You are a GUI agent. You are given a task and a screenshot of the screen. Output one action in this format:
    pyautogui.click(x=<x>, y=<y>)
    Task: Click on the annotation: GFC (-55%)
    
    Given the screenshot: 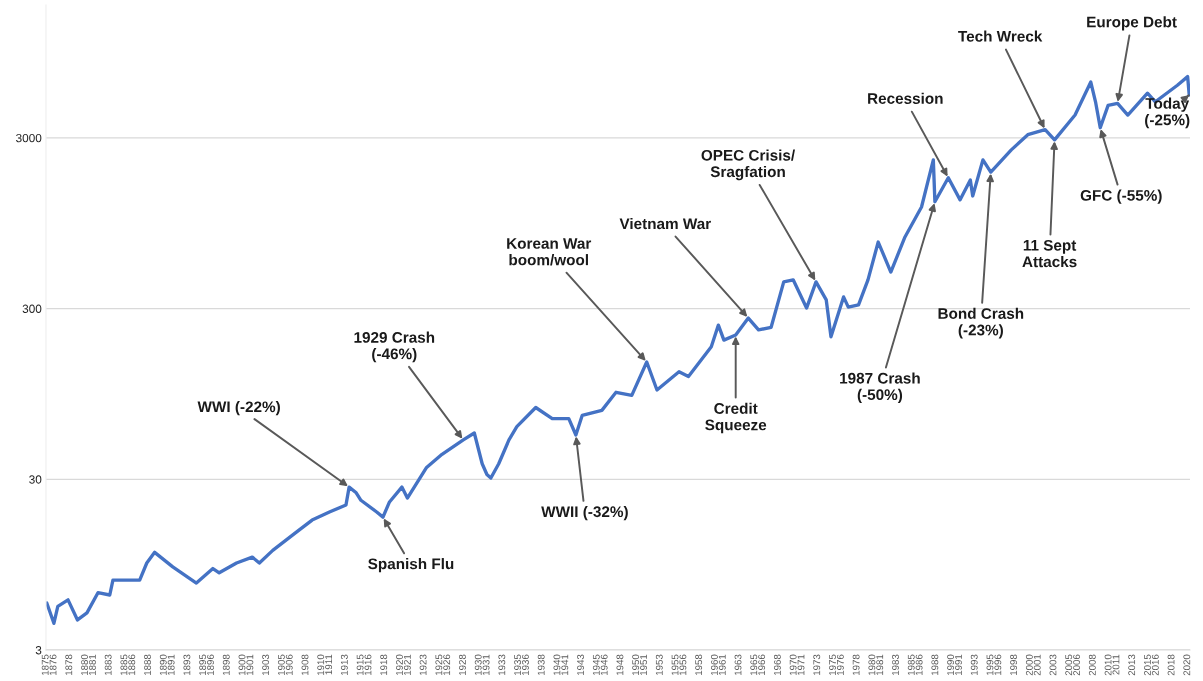 What is the action you would take?
    pyautogui.click(x=1121, y=196)
    